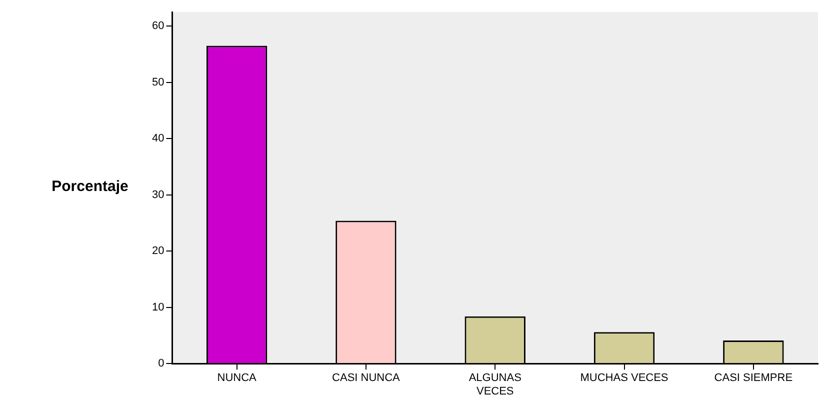 The height and width of the screenshot is (400, 825). What do you see at coordinates (624, 378) in the screenshot?
I see `x-tick-label: MUCHAS VECES` at bounding box center [624, 378].